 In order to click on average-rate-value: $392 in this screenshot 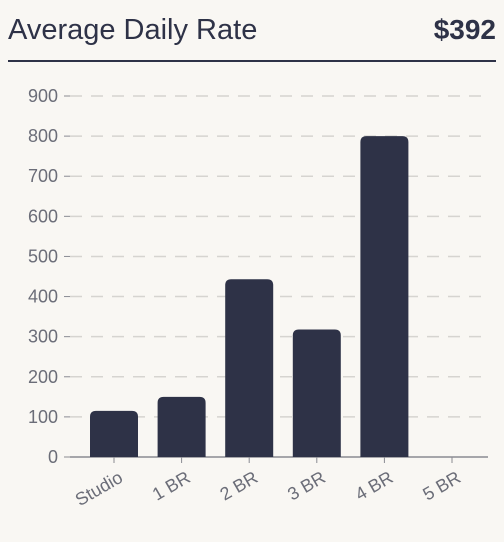, I will do `click(464, 29)`.